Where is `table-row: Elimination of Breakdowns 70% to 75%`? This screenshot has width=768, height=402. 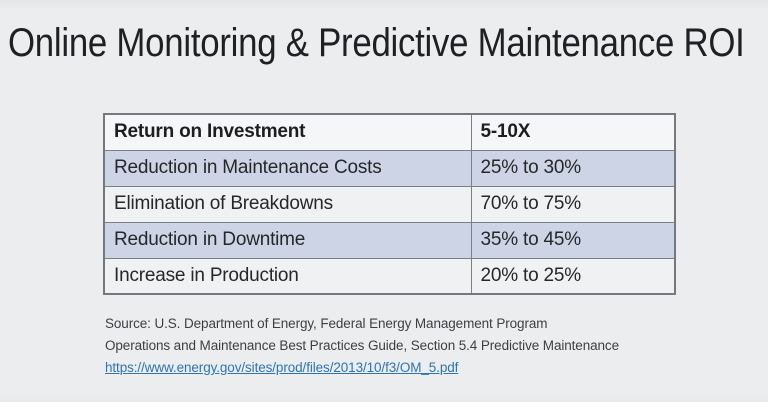
table-row: Elimination of Breakdowns 70% to 75% is located at coordinates (389, 204).